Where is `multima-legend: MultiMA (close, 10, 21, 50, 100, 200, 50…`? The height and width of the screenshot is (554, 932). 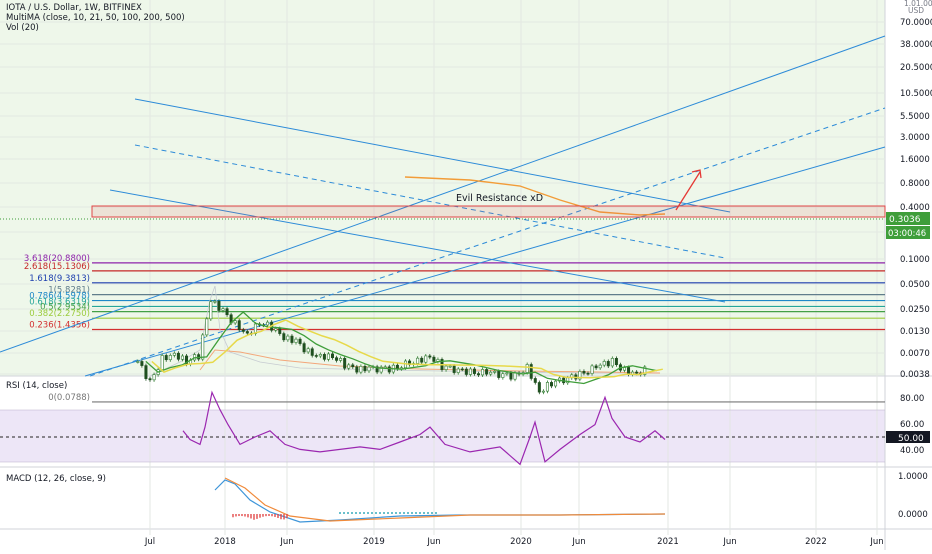 multima-legend: MultiMA (close, 10, 21, 50, 100, 200, 50… is located at coordinates (95, 18).